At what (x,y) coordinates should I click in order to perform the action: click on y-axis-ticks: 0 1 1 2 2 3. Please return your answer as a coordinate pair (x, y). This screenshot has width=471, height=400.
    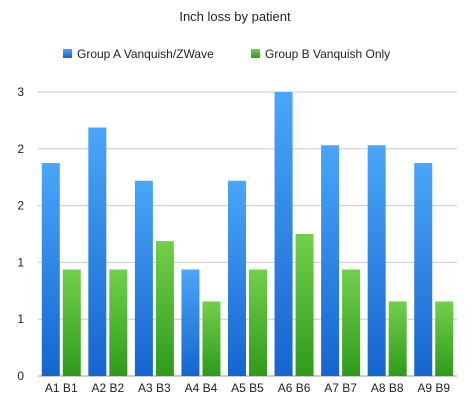
    Looking at the image, I should click on (20, 234).